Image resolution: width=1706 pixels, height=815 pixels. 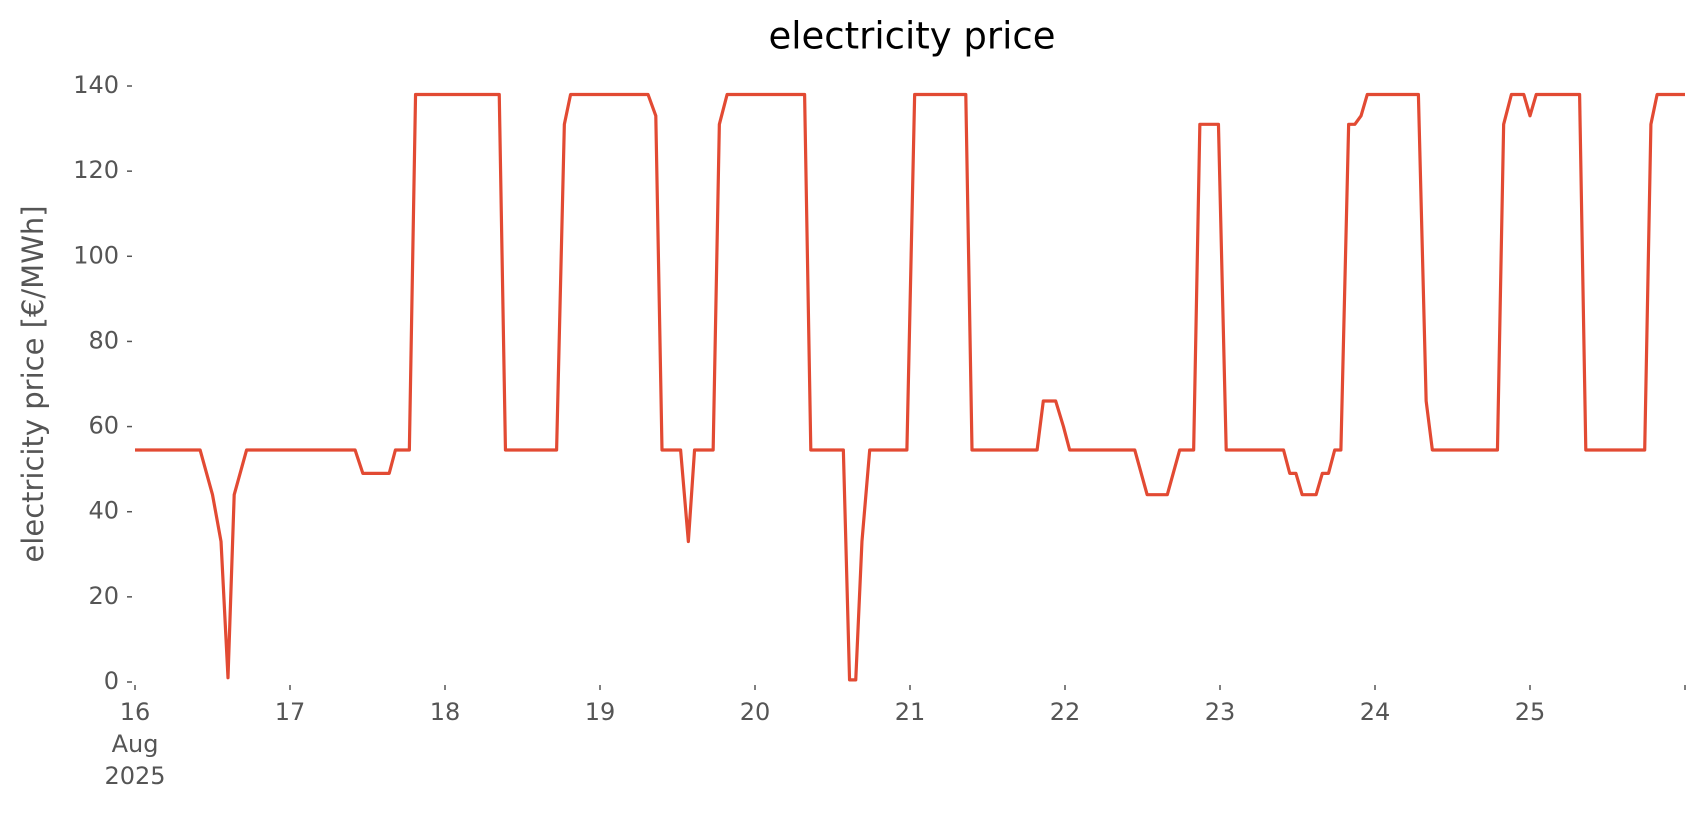 I want to click on y-tick-label: 120, so click(x=96, y=170).